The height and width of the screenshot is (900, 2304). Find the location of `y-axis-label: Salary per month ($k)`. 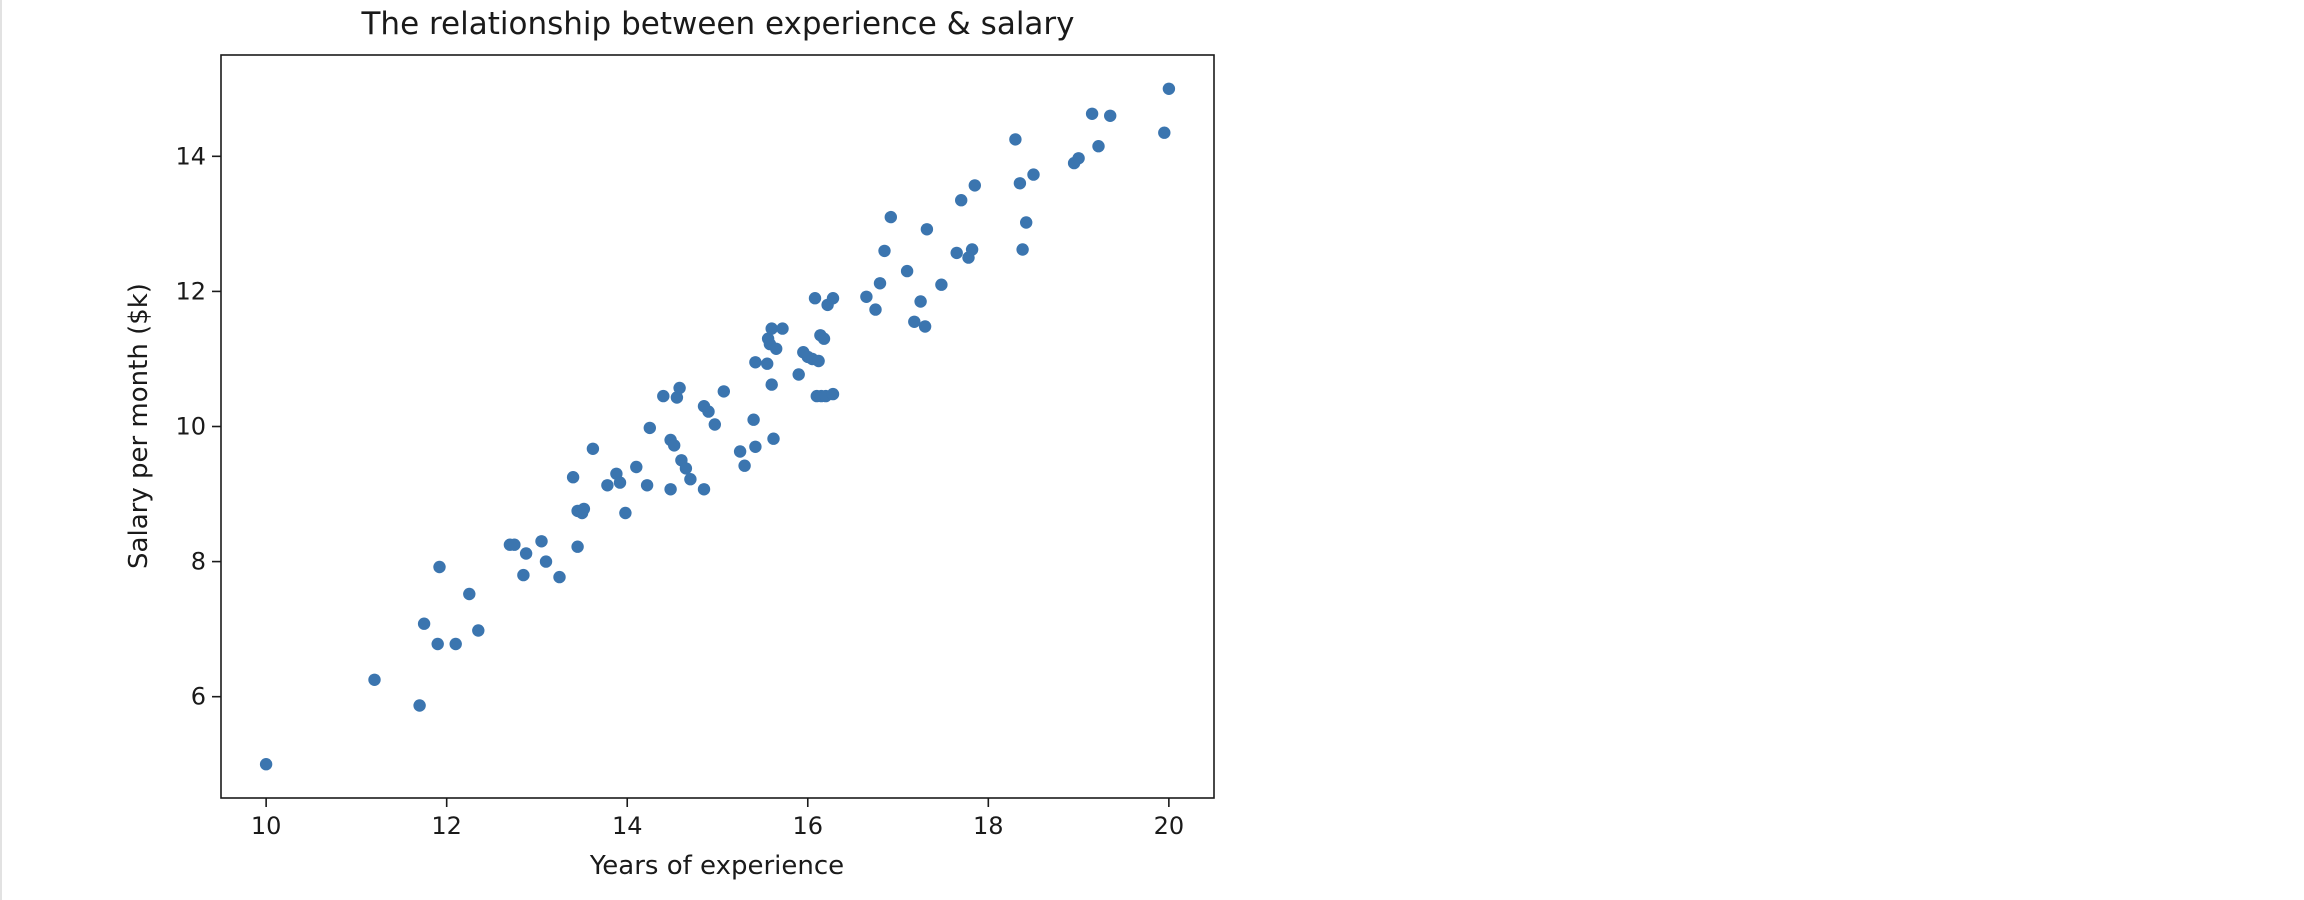

y-axis-label: Salary per month ($k) is located at coordinates (139, 426).